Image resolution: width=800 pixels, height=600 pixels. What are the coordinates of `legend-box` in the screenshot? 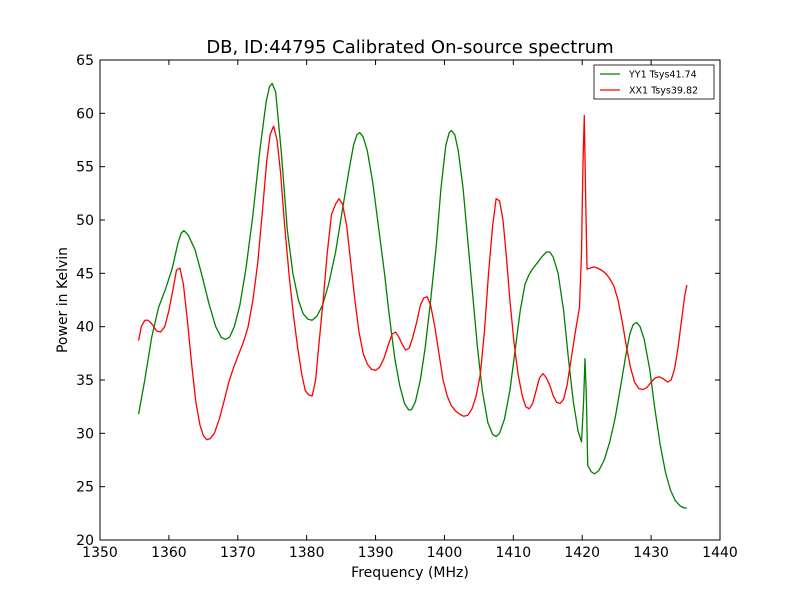 It's located at (654, 82).